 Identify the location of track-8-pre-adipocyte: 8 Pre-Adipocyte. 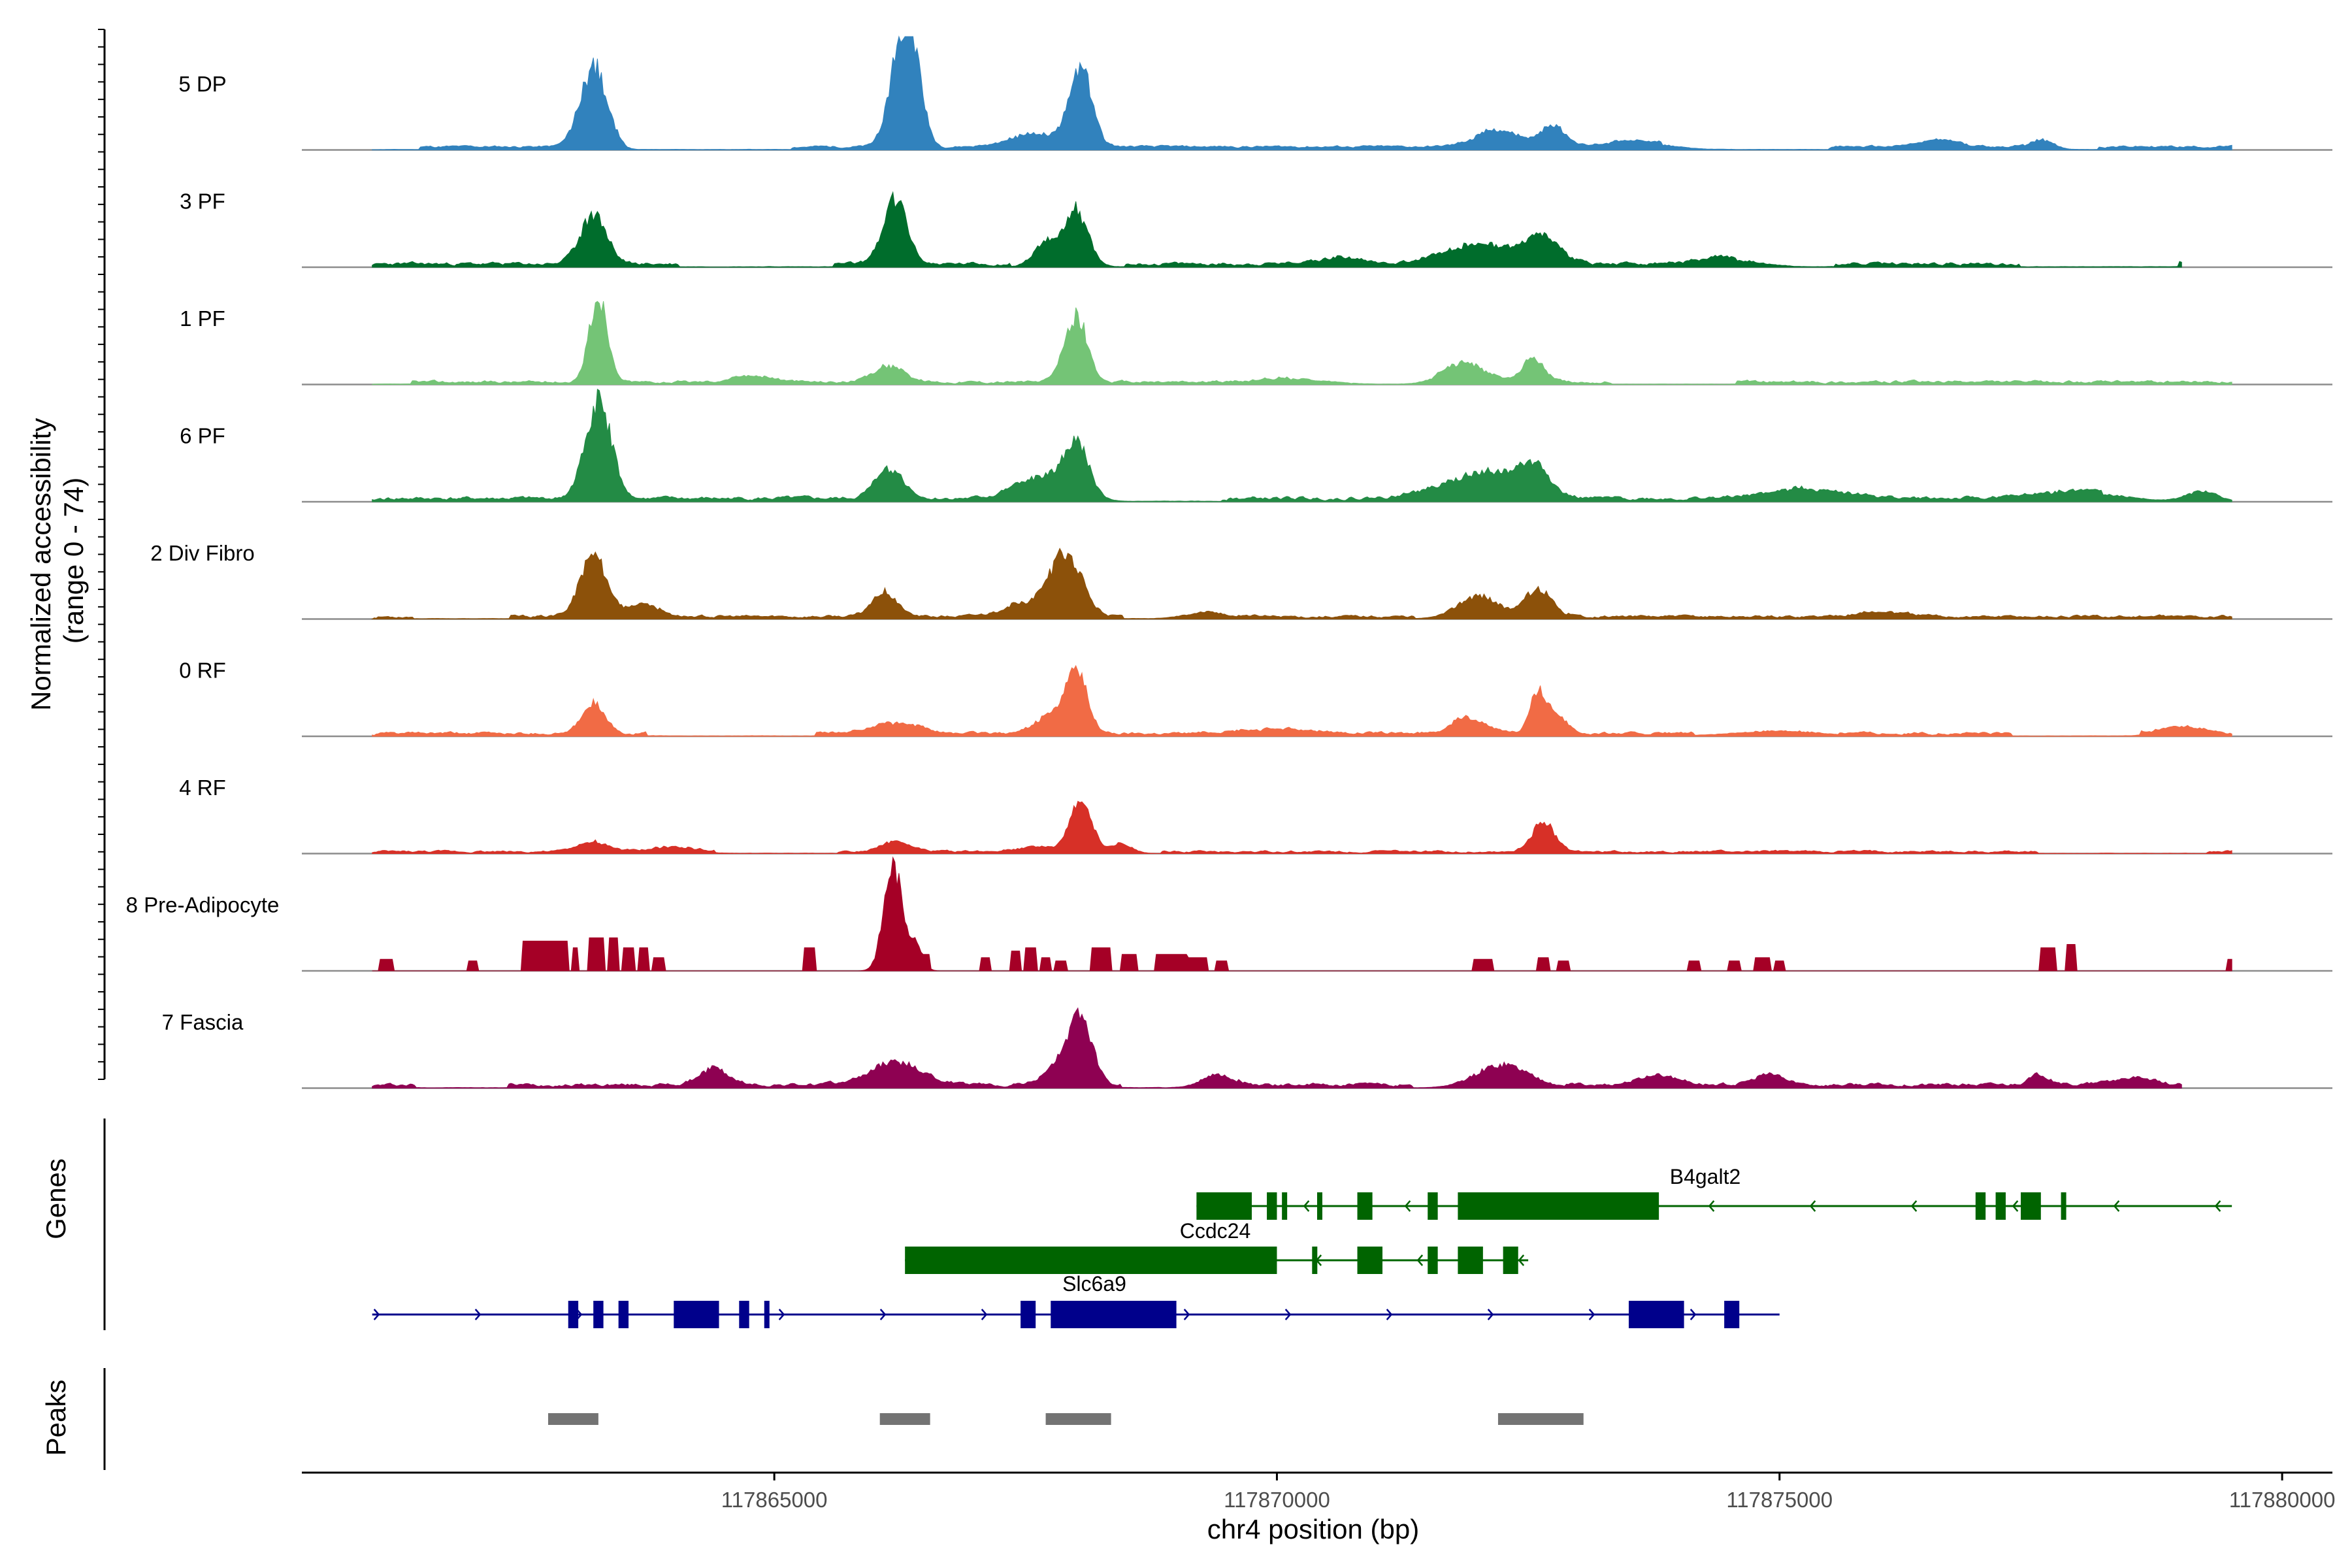
(1229, 914).